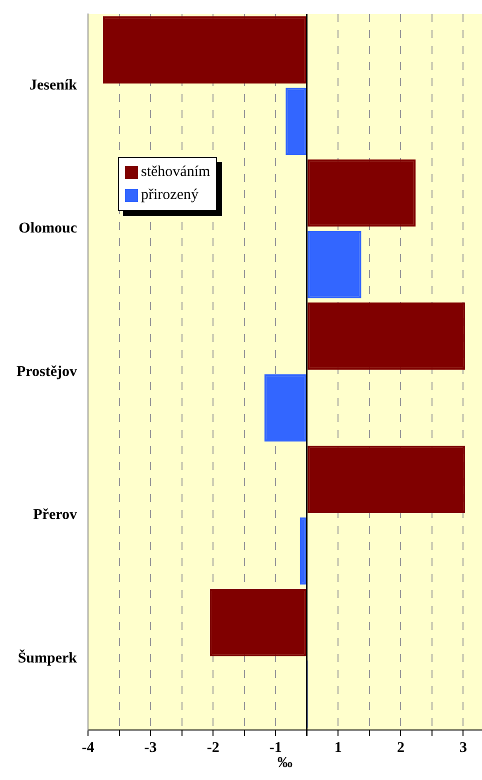 The height and width of the screenshot is (780, 482). I want to click on x-tick-label: 2, so click(400, 748).